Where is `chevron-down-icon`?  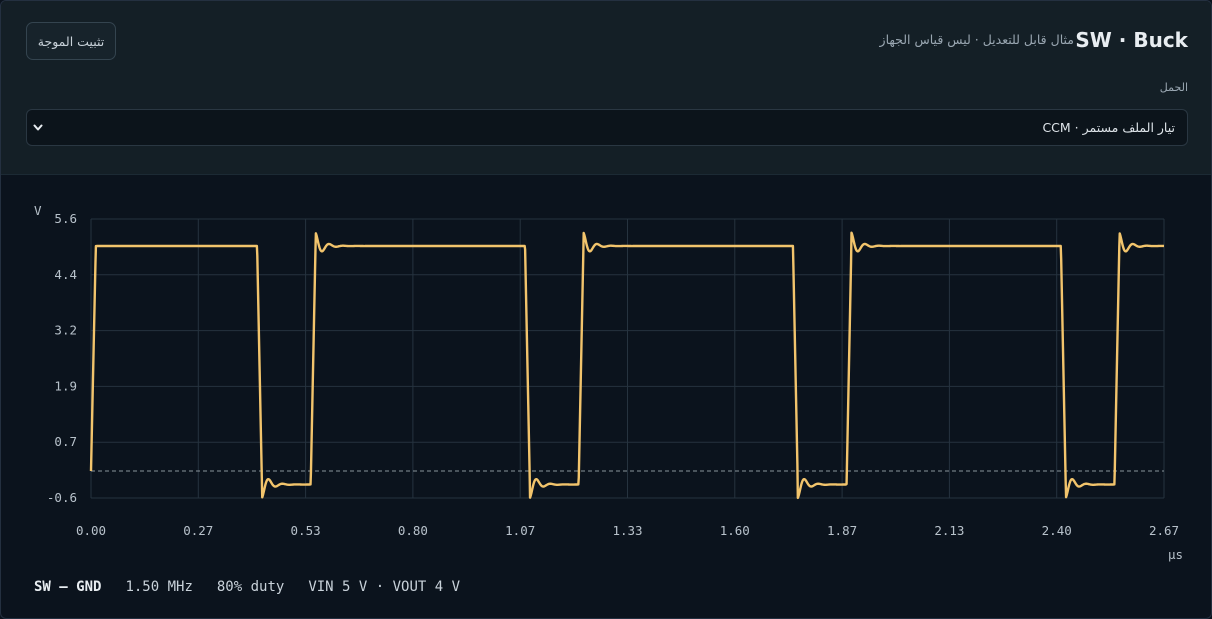
chevron-down-icon is located at coordinates (38, 127).